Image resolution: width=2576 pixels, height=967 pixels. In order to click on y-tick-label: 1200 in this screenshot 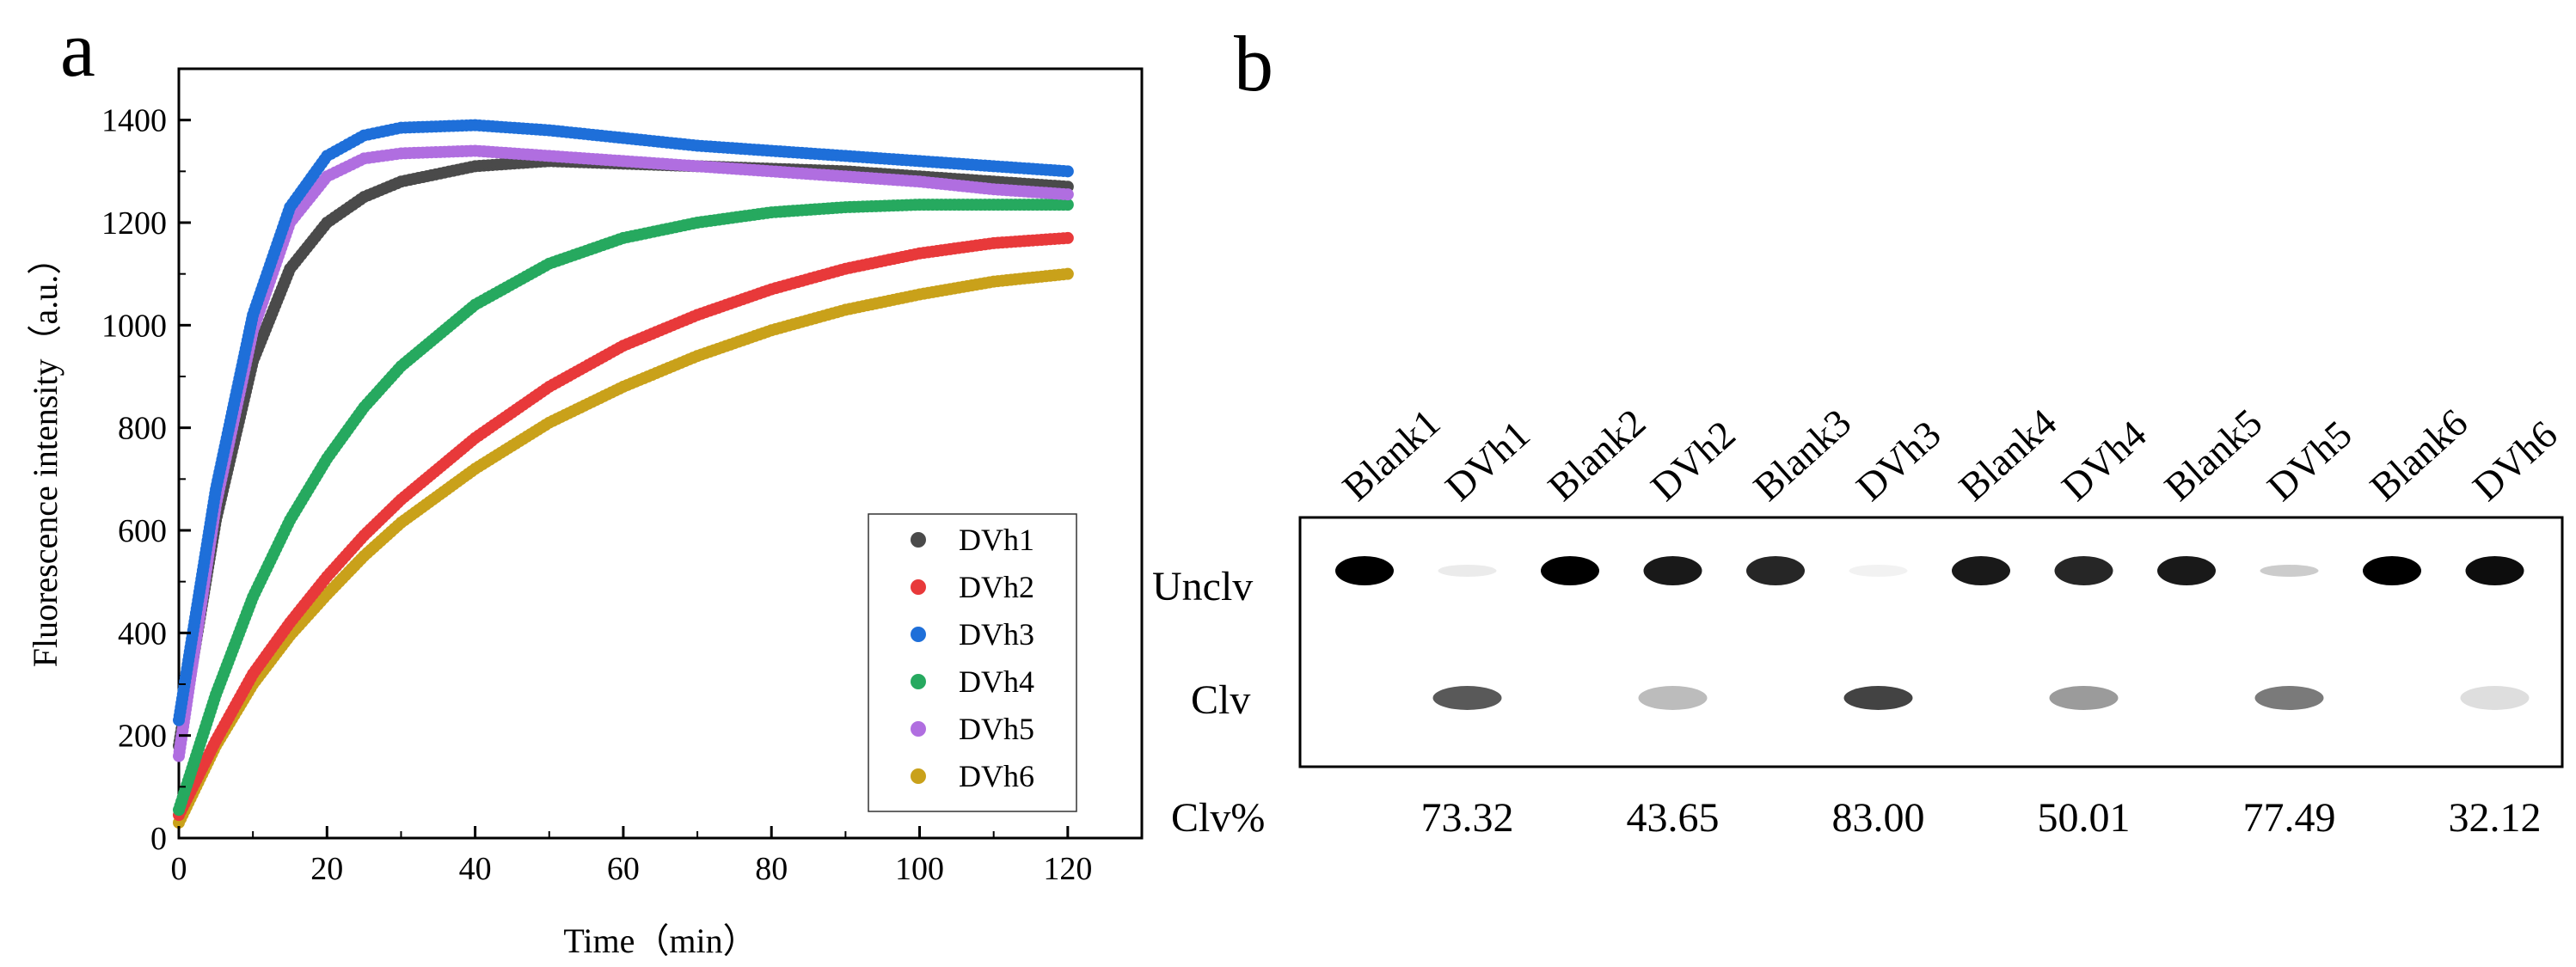, I will do `click(134, 223)`.